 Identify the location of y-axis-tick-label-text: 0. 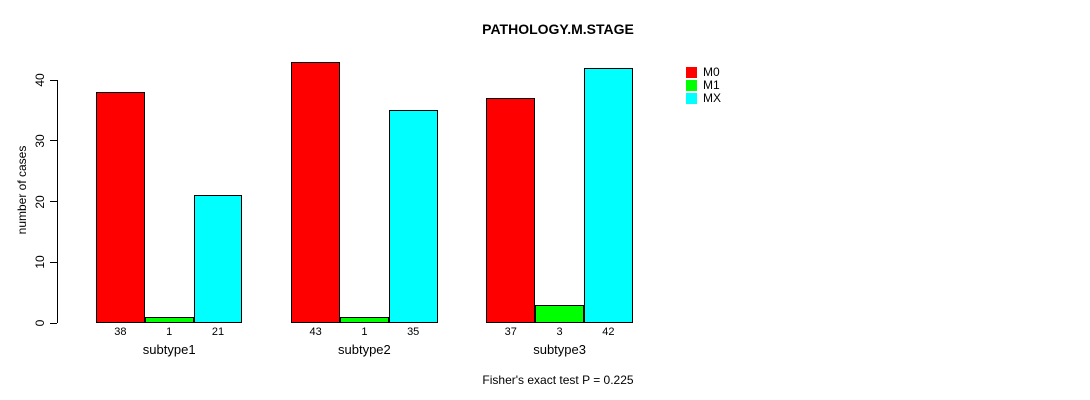
(40, 323).